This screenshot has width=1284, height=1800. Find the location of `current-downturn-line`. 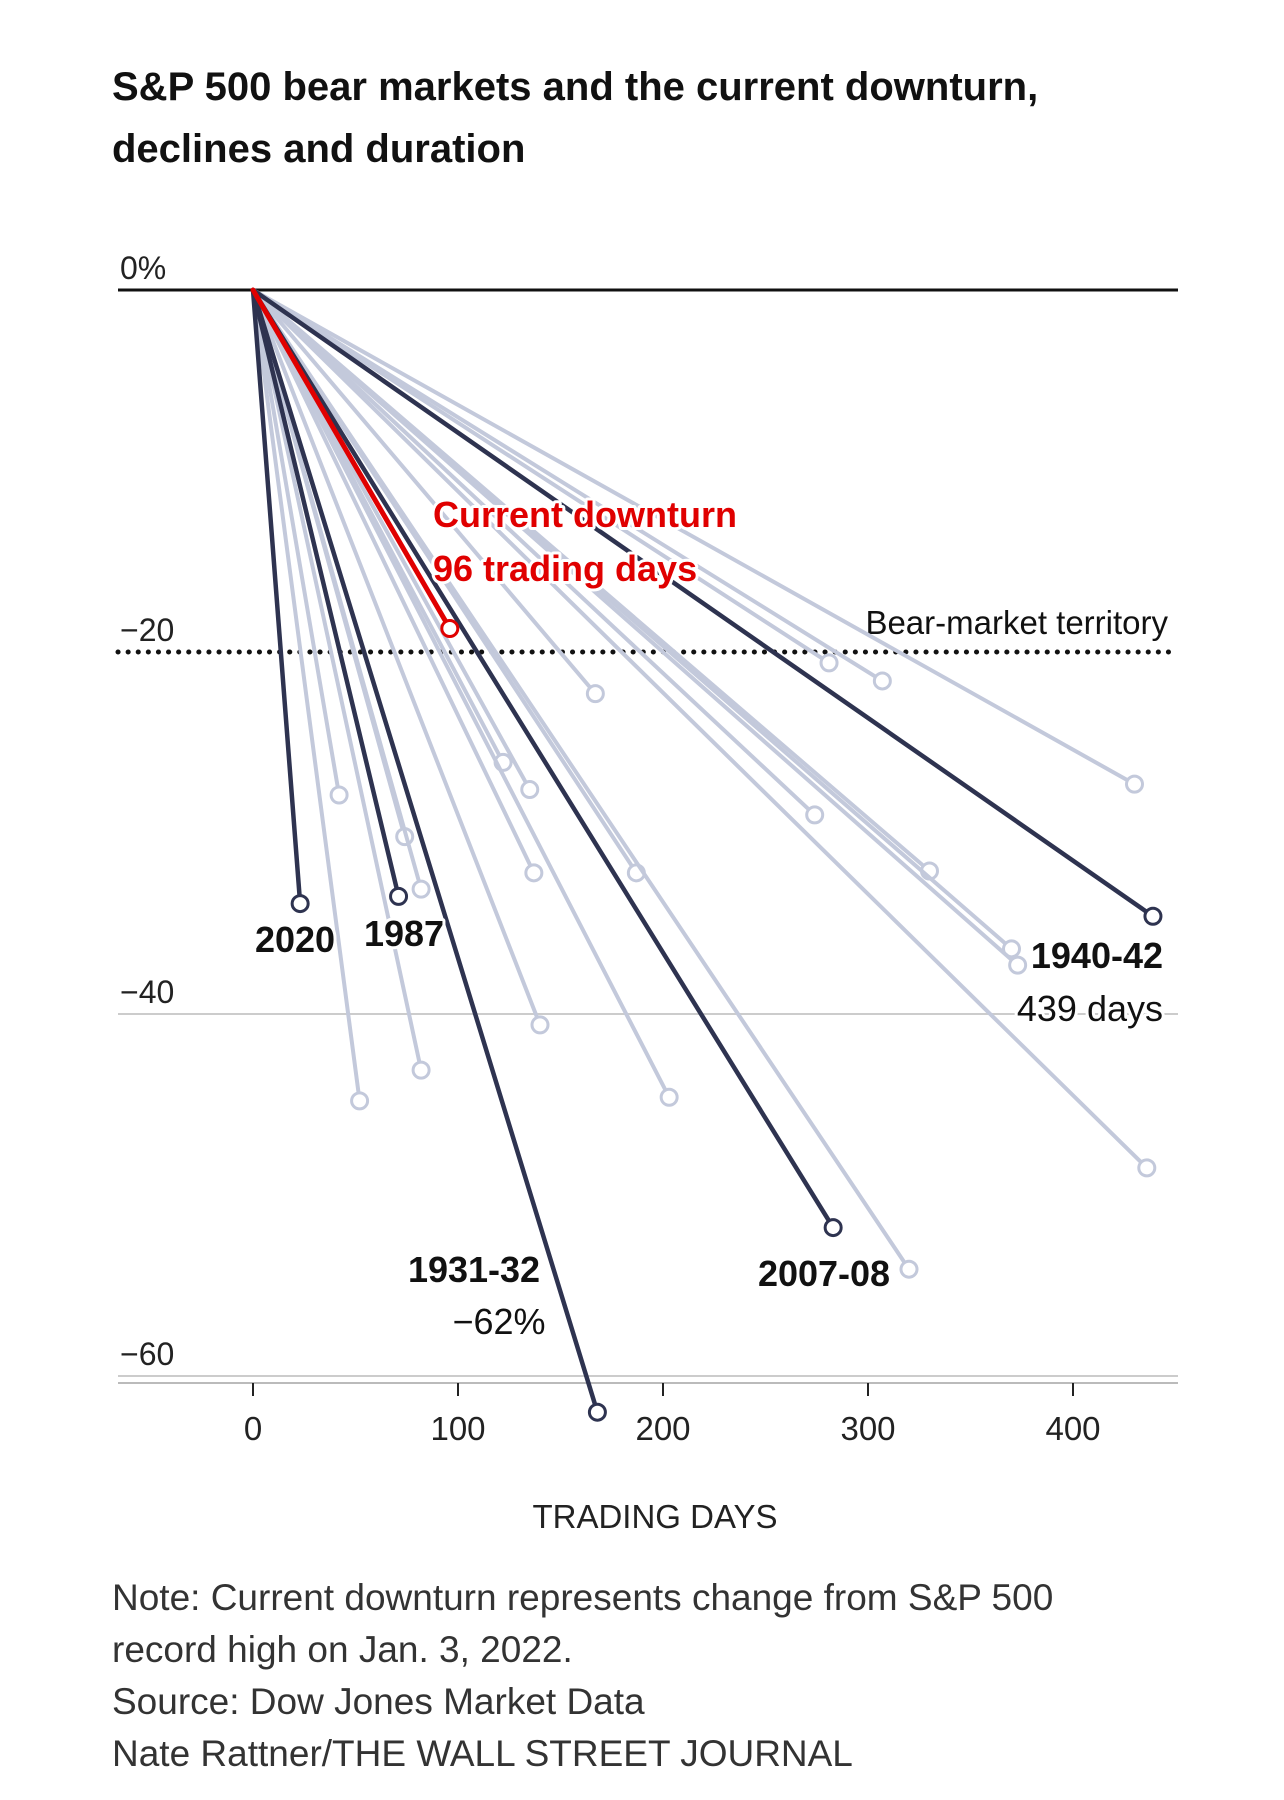

current-downturn-line is located at coordinates (351, 459).